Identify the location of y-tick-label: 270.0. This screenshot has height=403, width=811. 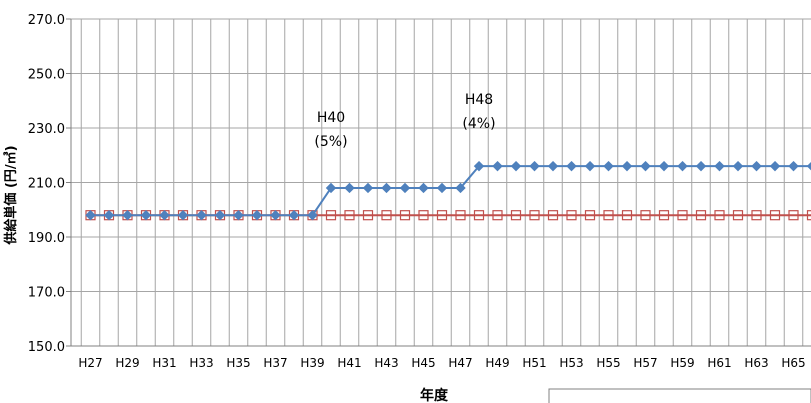
(46, 20).